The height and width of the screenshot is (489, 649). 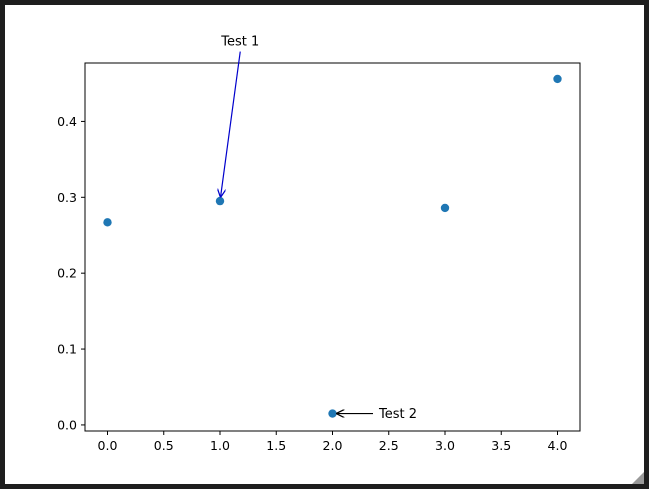 What do you see at coordinates (638, 478) in the screenshot?
I see `resize-grip-icon` at bounding box center [638, 478].